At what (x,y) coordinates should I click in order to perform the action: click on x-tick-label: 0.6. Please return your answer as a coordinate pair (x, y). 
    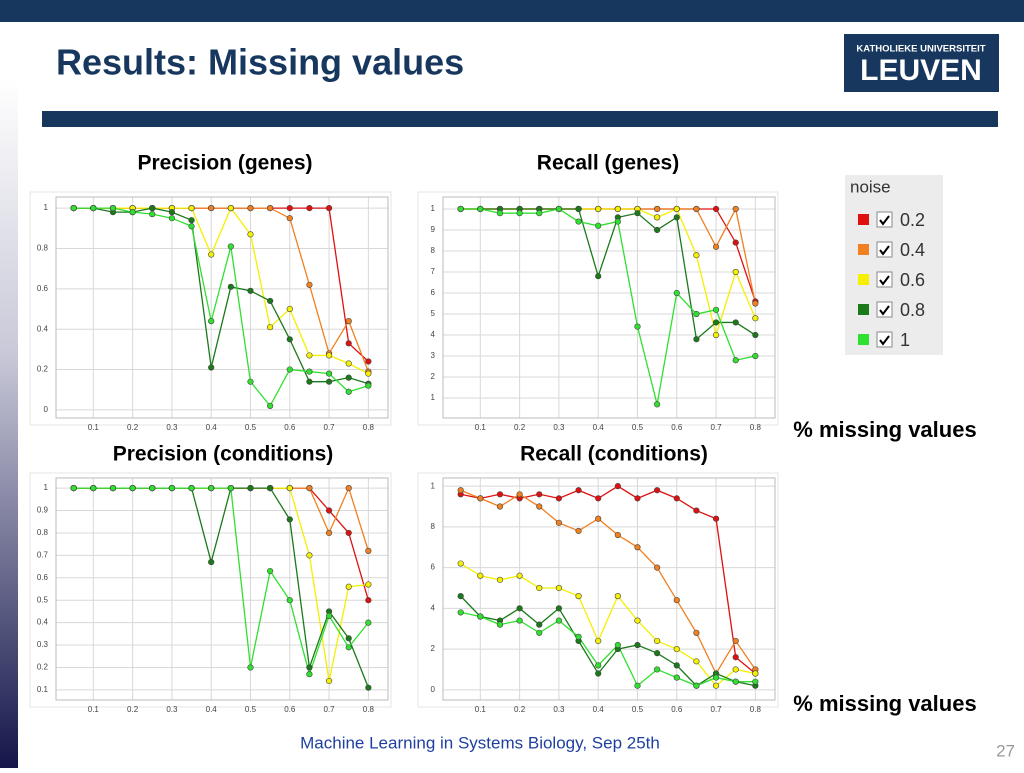
    Looking at the image, I should click on (290, 709).